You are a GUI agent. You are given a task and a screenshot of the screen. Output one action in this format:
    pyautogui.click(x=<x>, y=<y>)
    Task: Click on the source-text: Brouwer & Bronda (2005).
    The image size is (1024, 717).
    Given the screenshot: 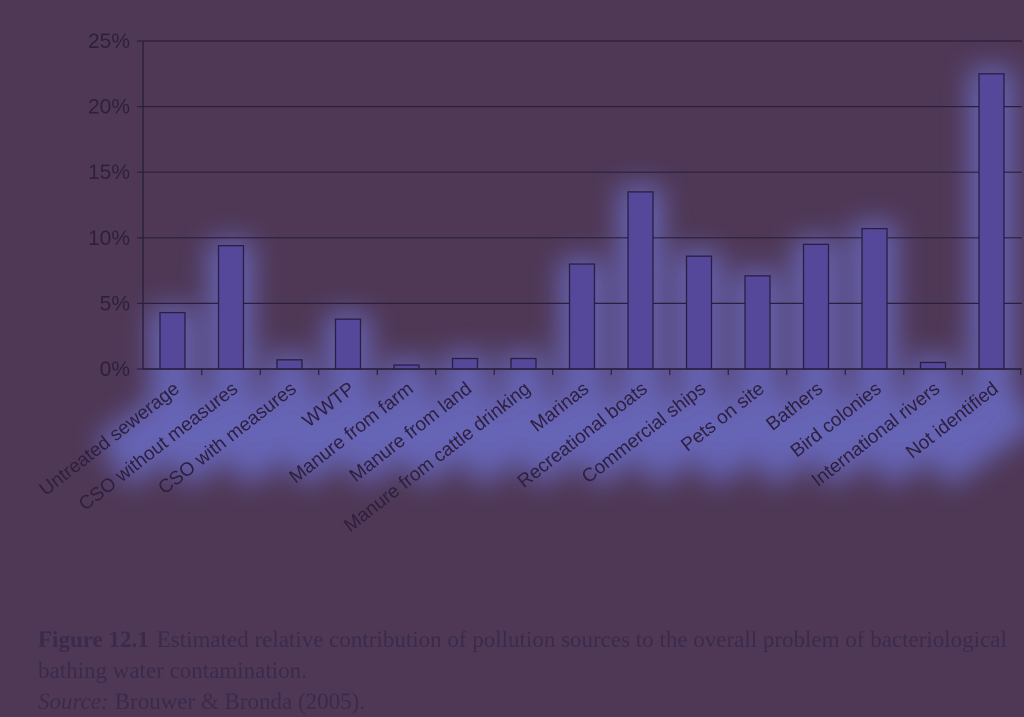 What is the action you would take?
    pyautogui.click(x=240, y=701)
    